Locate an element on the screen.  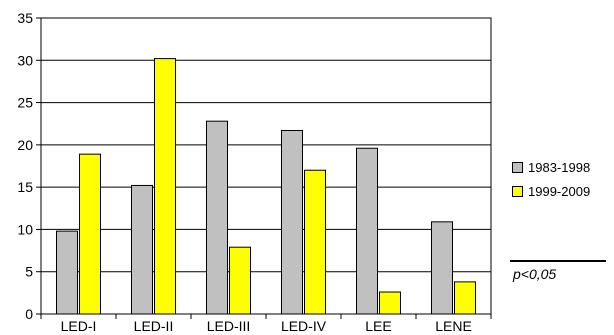
x-tick-label: LENE is located at coordinates (453, 326).